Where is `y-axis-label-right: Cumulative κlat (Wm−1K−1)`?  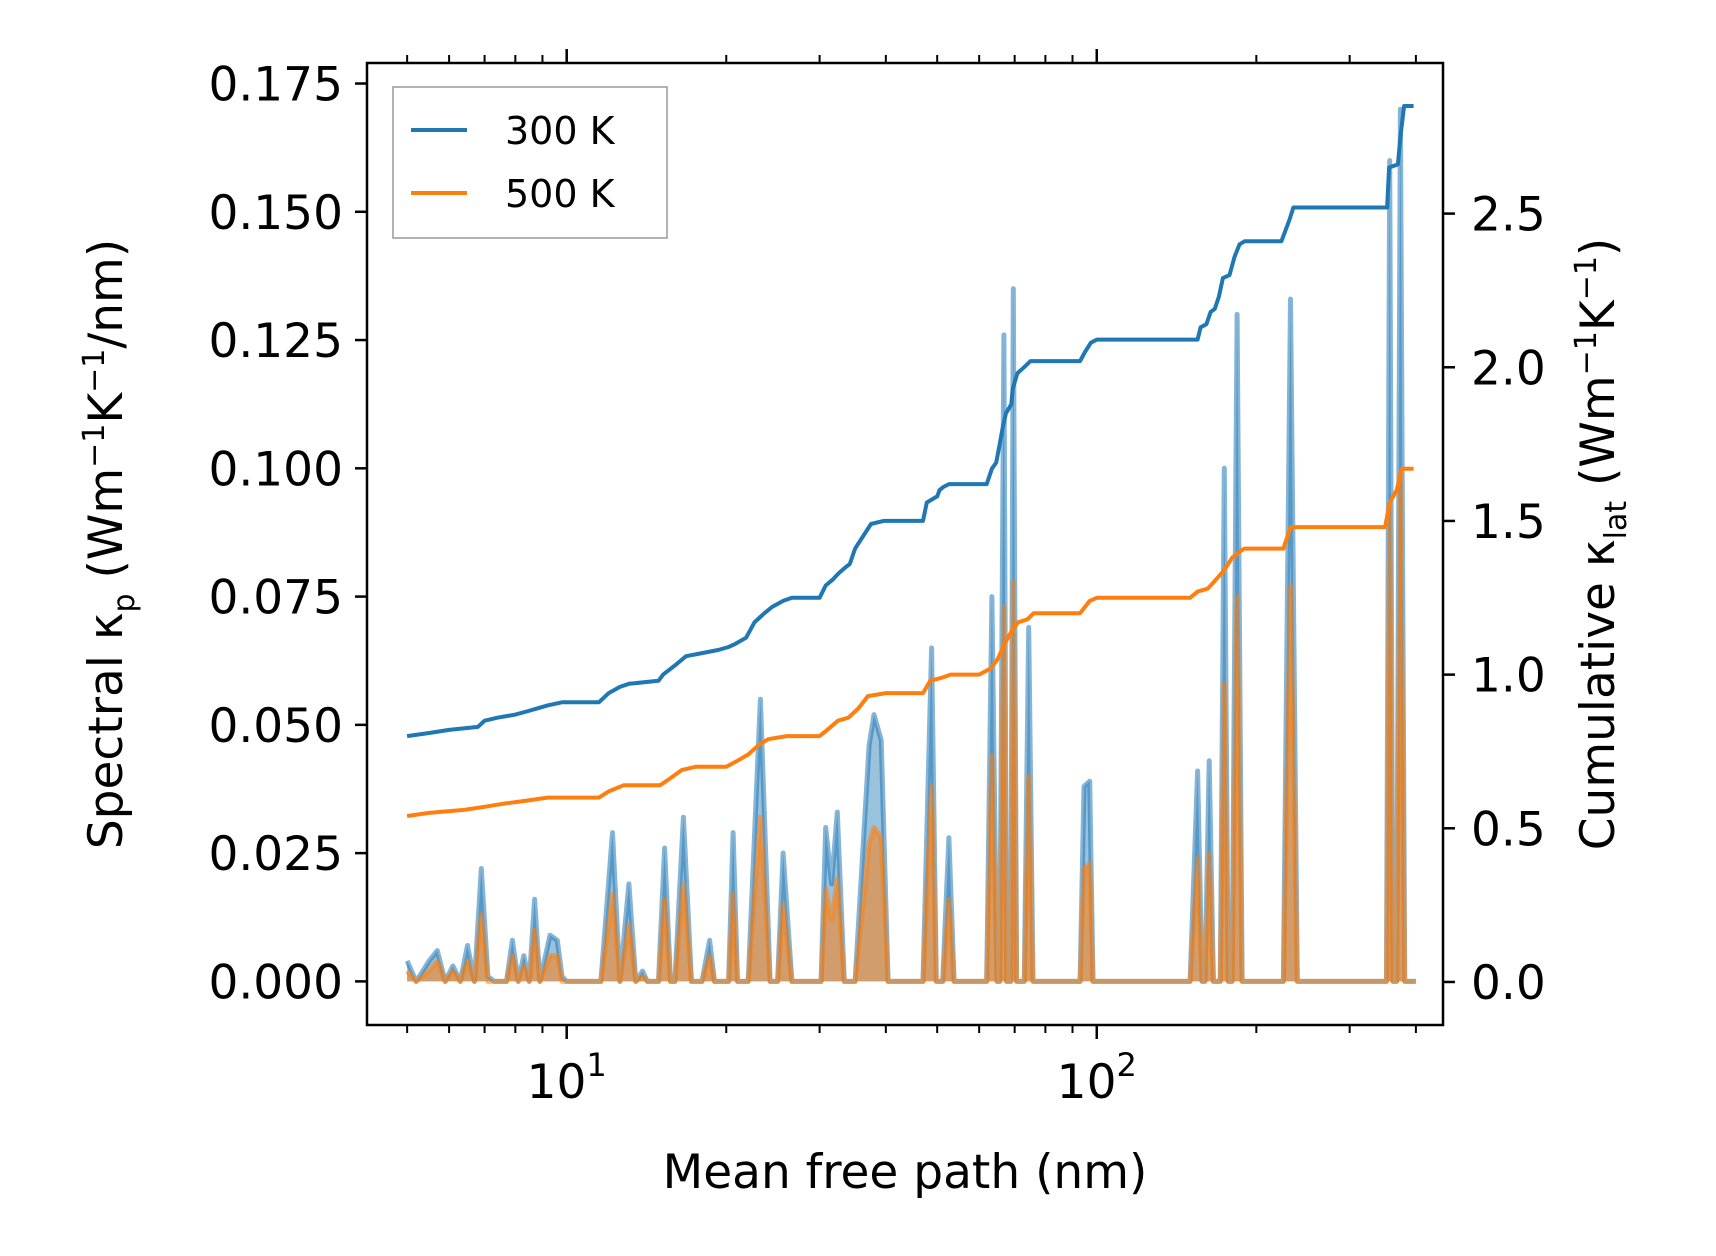 y-axis-label-right: Cumulative κlat (Wm−1K−1) is located at coordinates (1601, 544).